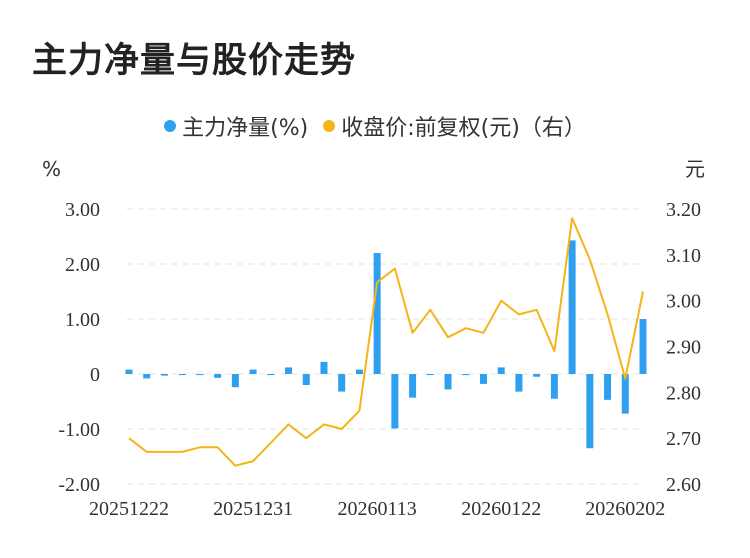 Image resolution: width=750 pixels, height=558 pixels. Describe the element at coordinates (79, 430) in the screenshot. I see `left-tick-label: -1.00` at that location.